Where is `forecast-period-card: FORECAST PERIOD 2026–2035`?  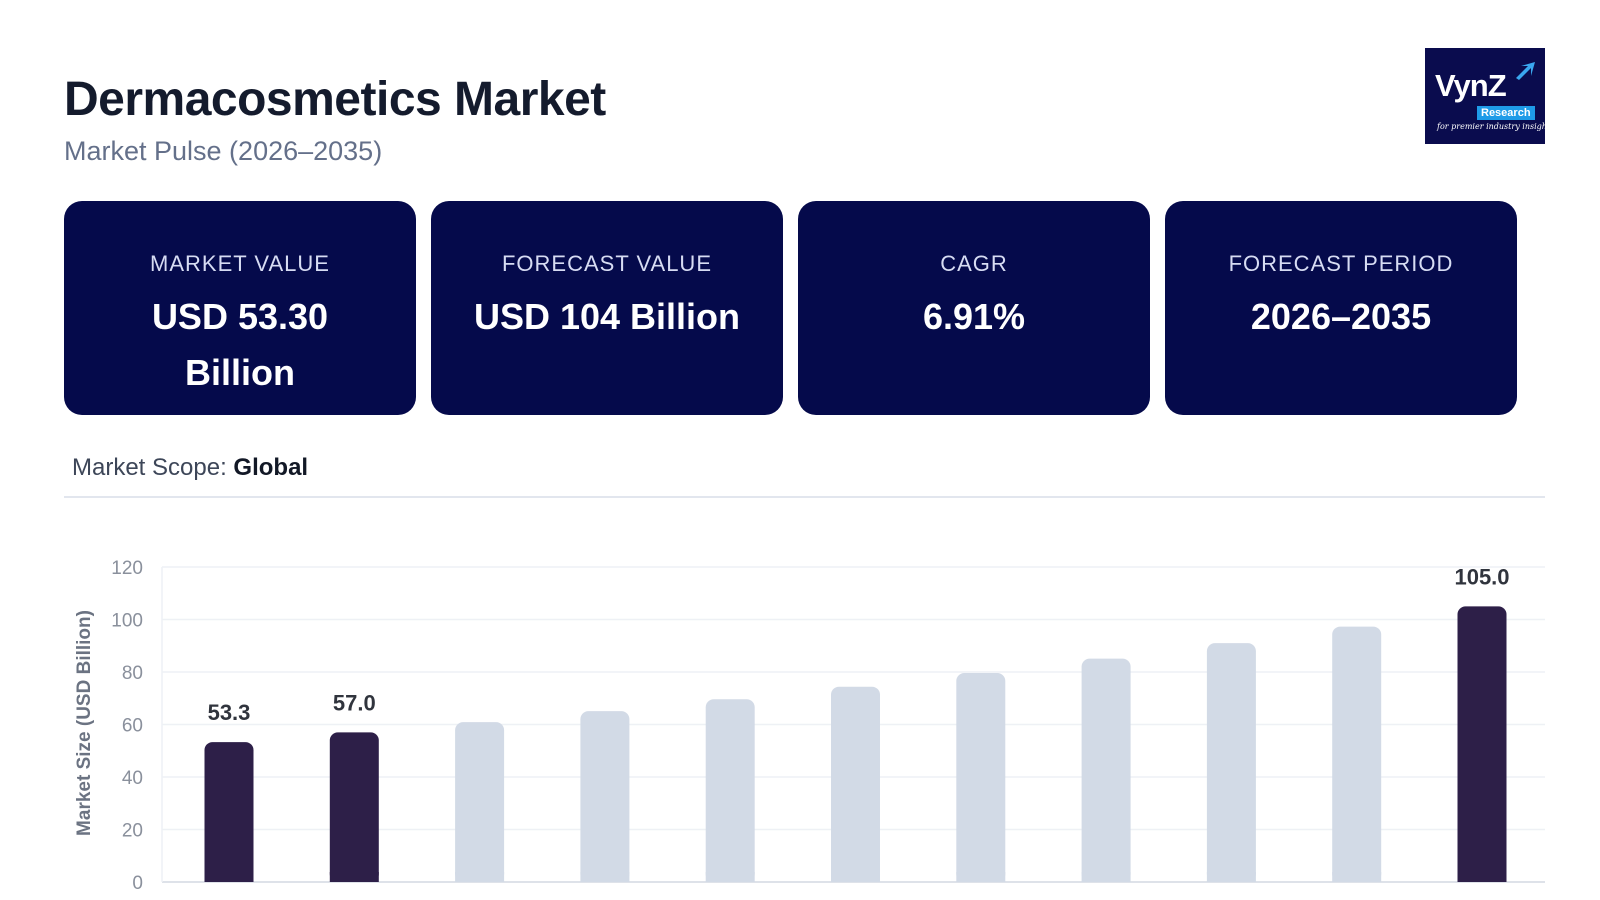 forecast-period-card: FORECAST PERIOD 2026–2035 is located at coordinates (1341, 308).